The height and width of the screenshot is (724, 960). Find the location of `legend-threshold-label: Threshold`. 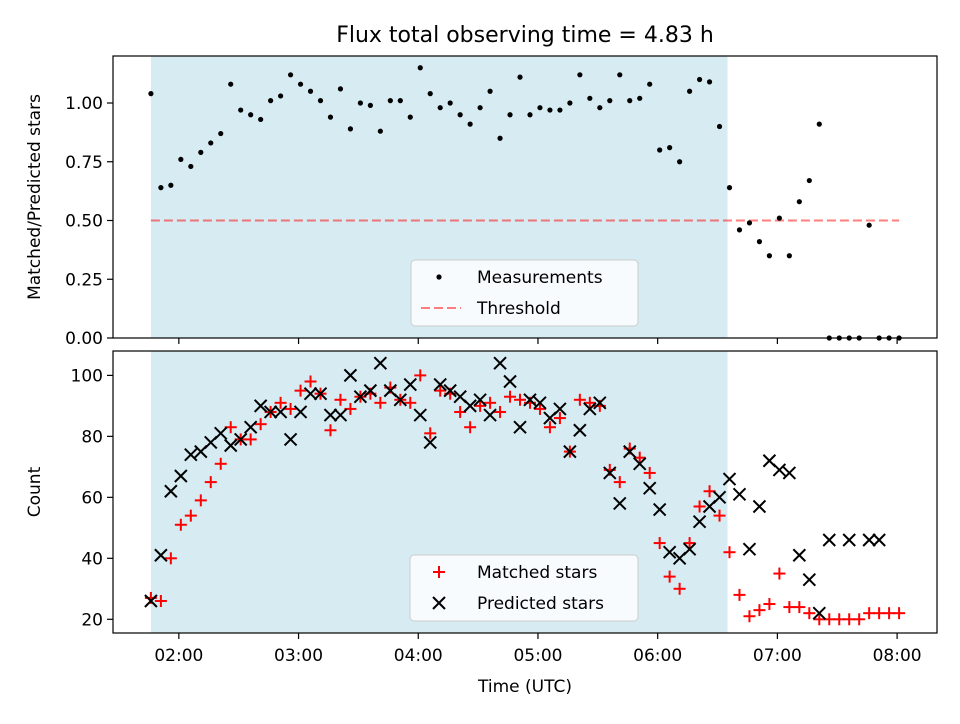

legend-threshold-label: Threshold is located at coordinates (518, 309).